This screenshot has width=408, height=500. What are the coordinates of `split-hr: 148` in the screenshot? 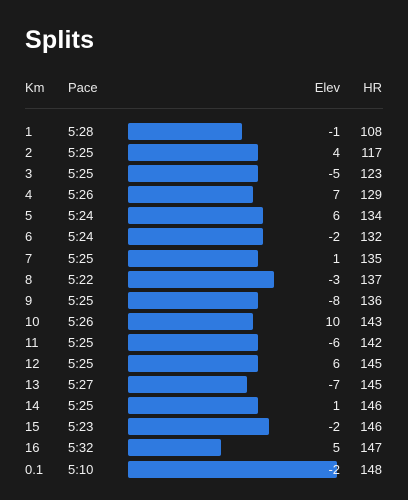 It's located at (371, 469).